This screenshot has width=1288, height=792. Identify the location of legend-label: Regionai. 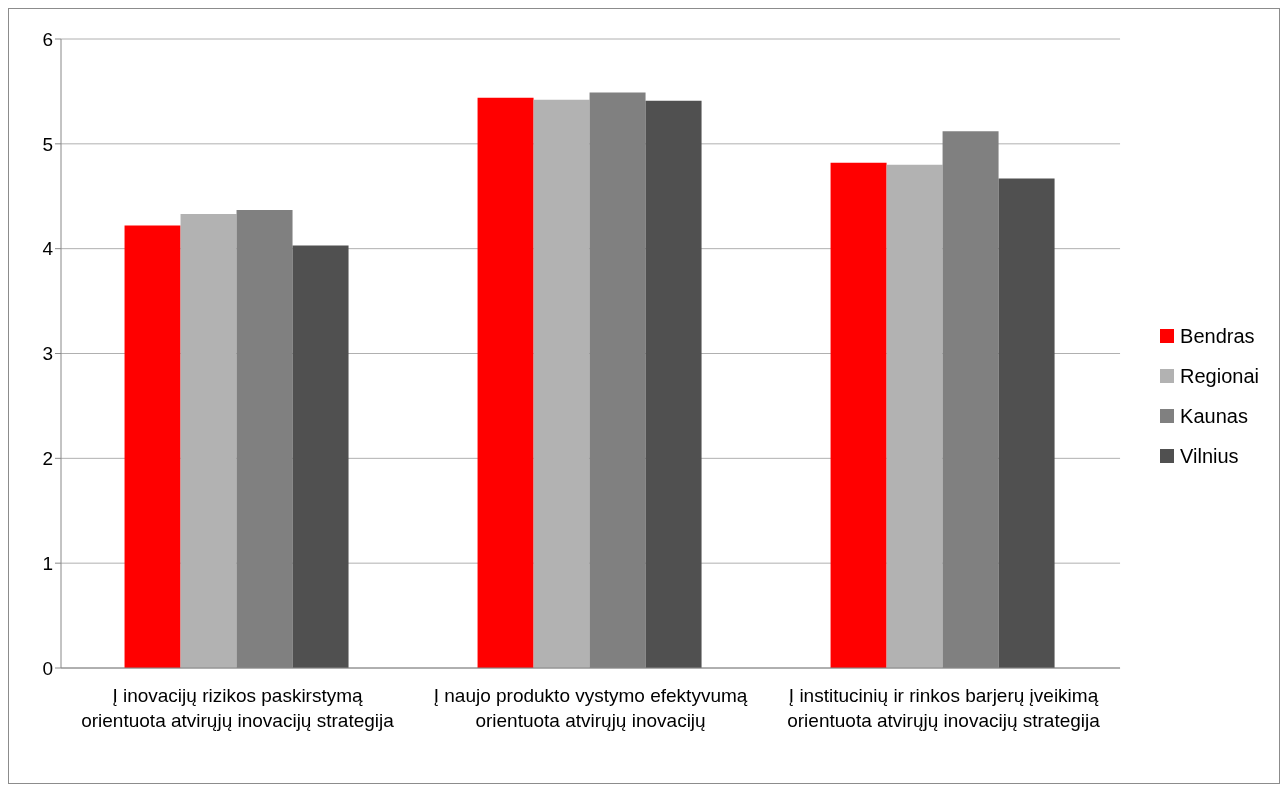
(1219, 376).